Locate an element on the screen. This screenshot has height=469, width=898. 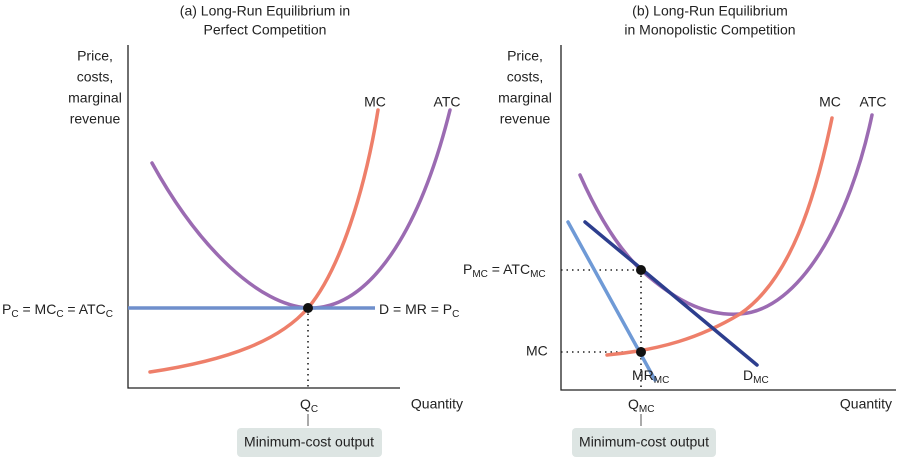
price-label: PMC = ATCMC is located at coordinates (504, 270).